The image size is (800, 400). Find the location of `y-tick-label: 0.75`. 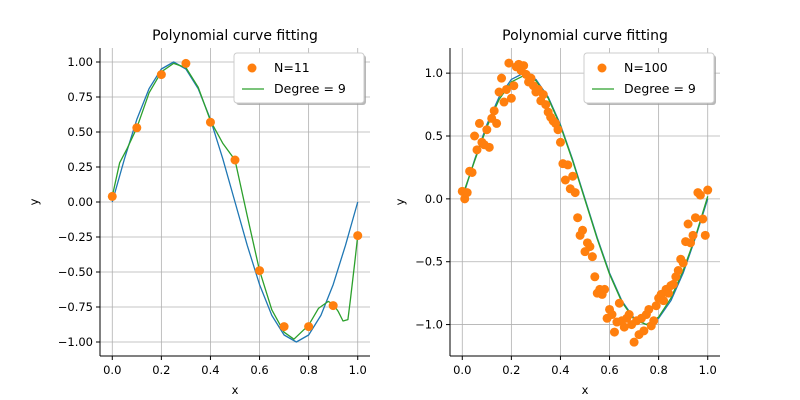

y-tick-label: 0.75 is located at coordinates (80, 97).